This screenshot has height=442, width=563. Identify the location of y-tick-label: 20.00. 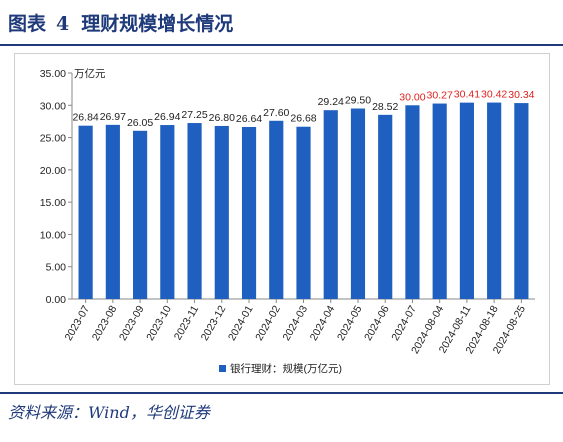
(53, 171).